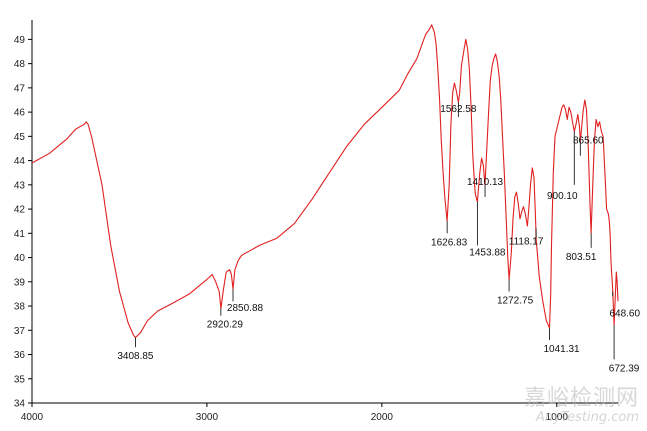 Image resolution: width=647 pixels, height=431 pixels. I want to click on watermark-en: AnyTesting.com, so click(587, 417).